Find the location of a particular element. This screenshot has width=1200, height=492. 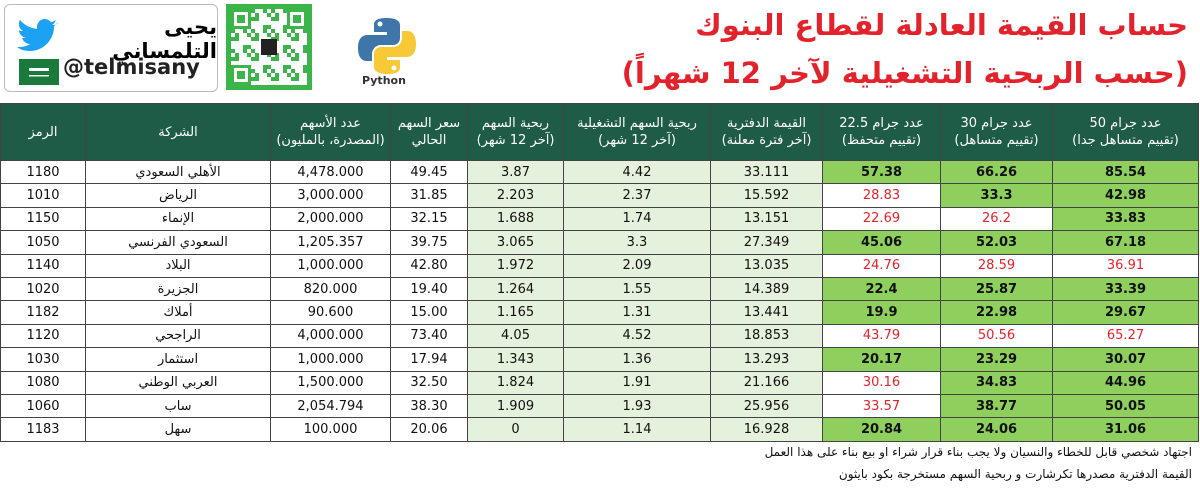

table-cell: أملاك is located at coordinates (178, 313).